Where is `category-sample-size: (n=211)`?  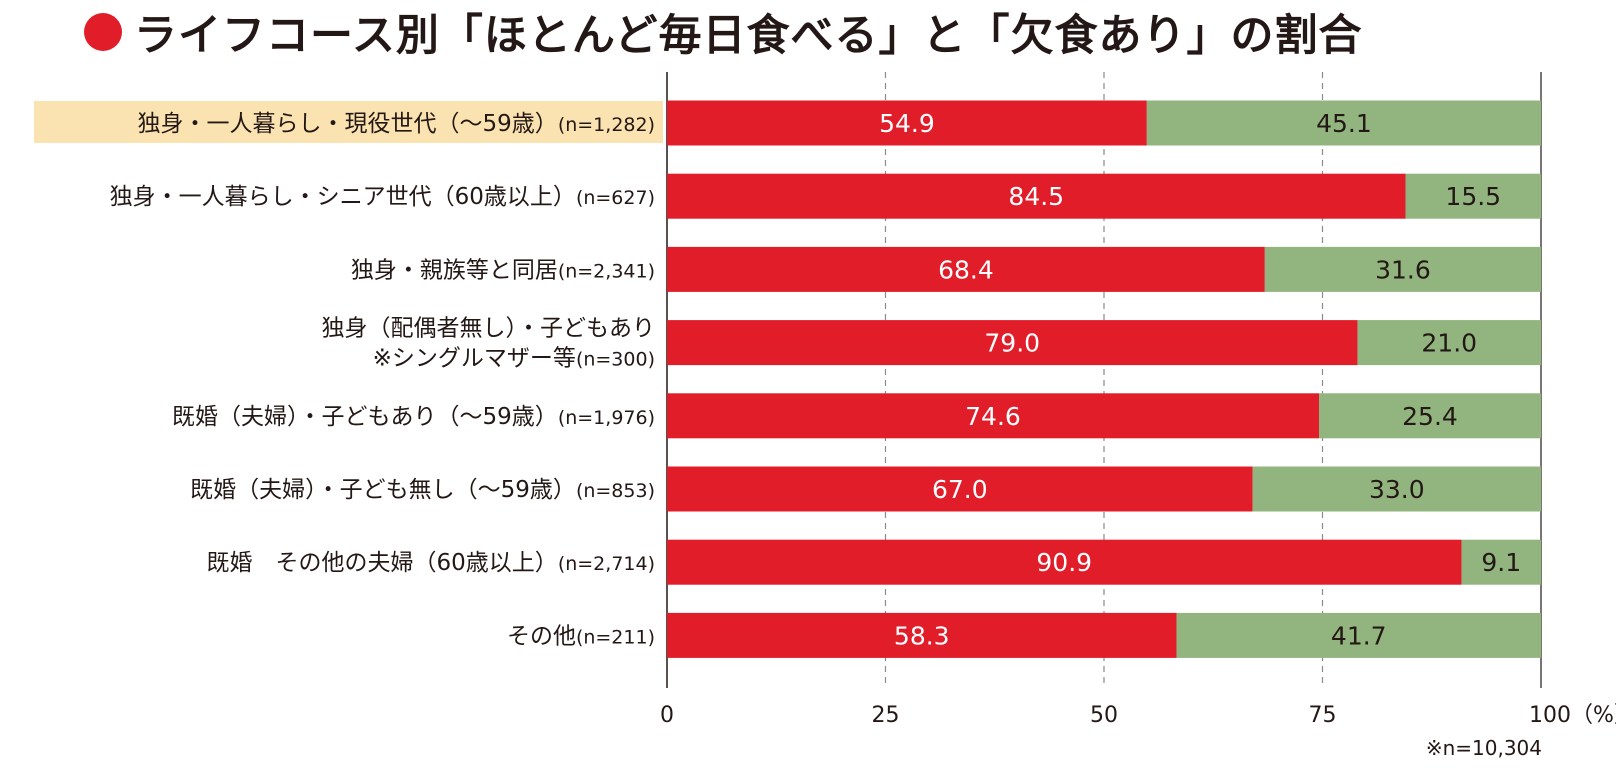
category-sample-size: (n=211) is located at coordinates (615, 637).